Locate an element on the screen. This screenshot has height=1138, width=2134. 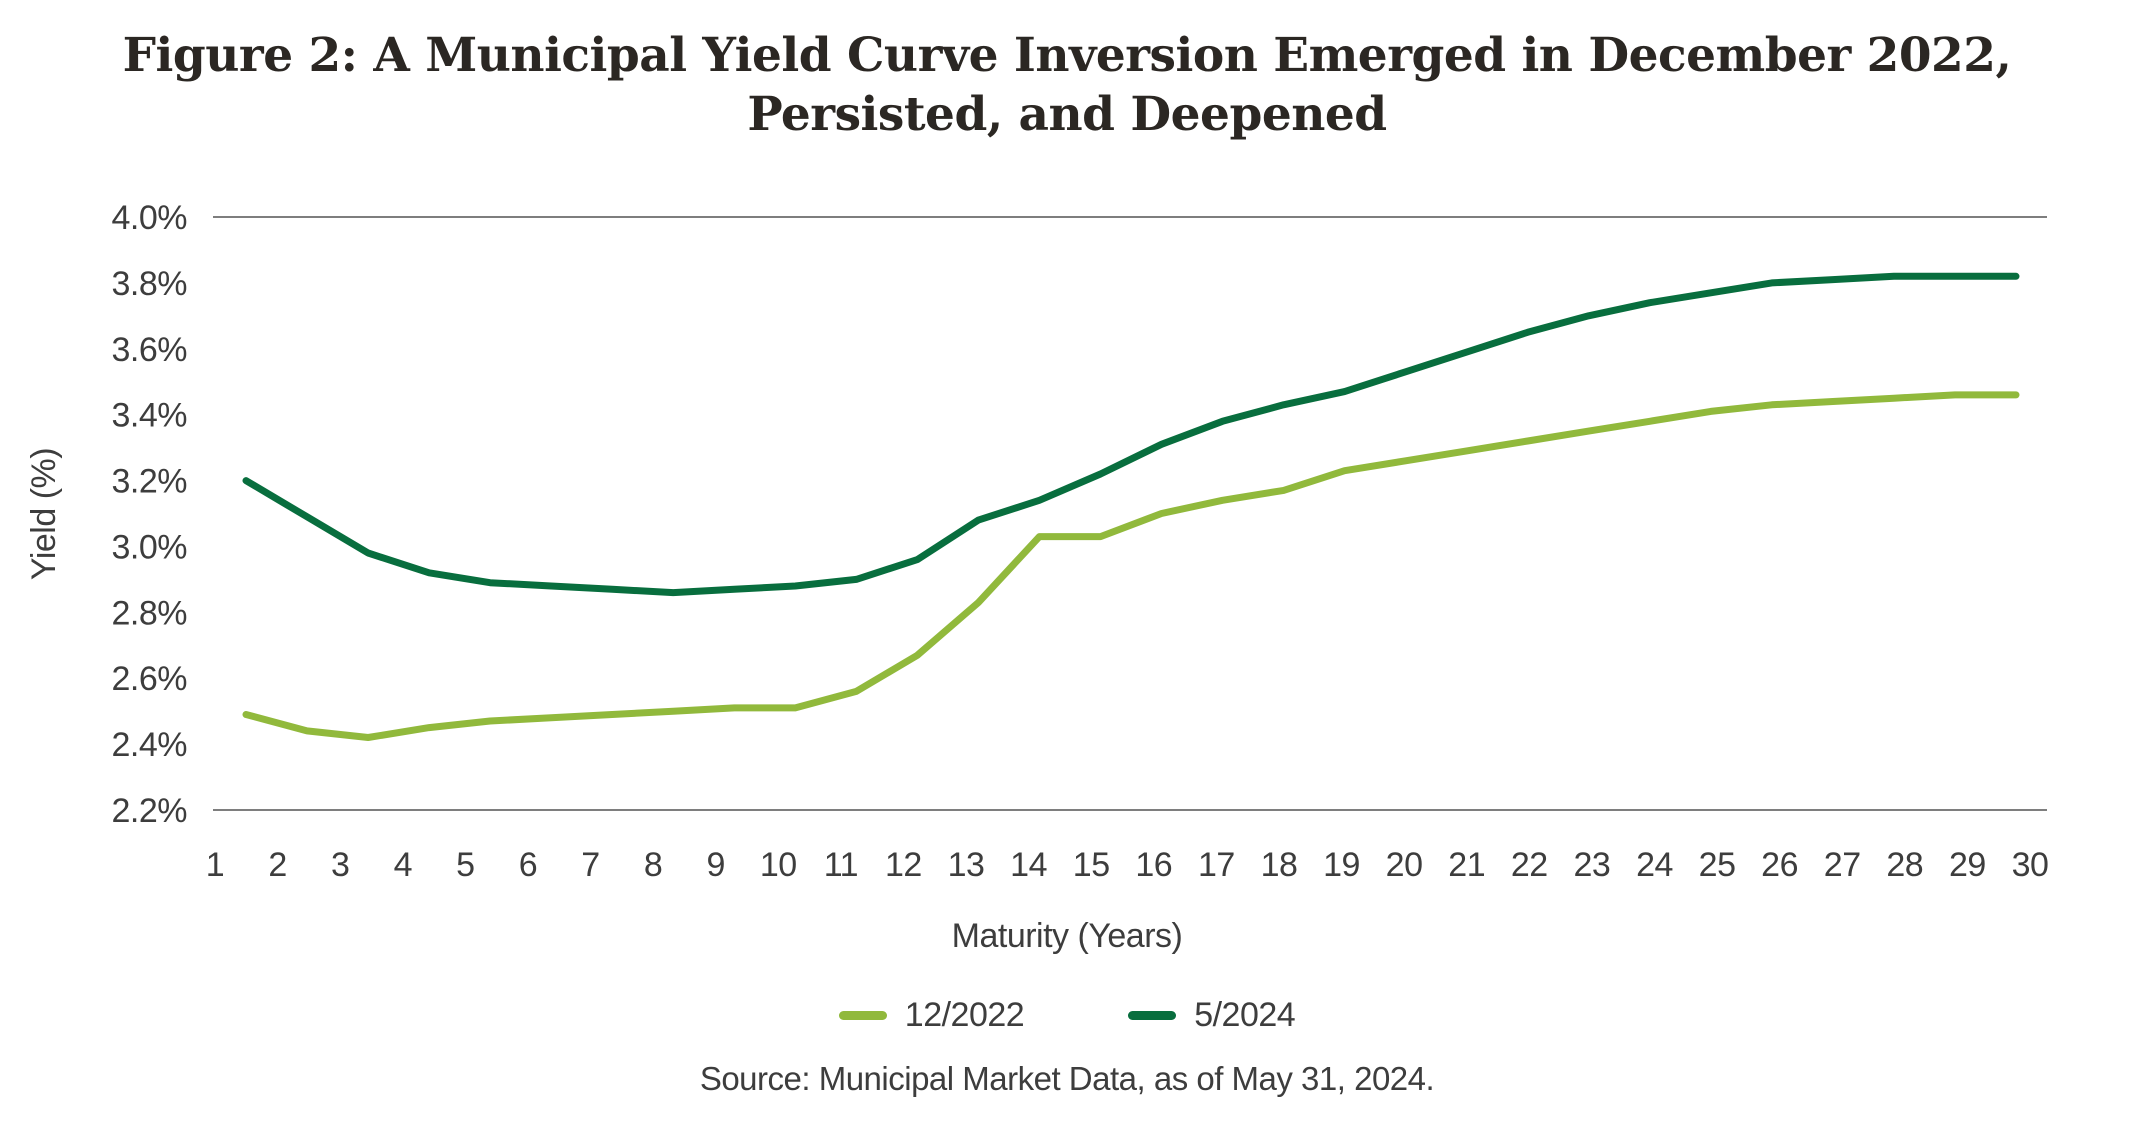
x-tick-label: 2 is located at coordinates (277, 865).